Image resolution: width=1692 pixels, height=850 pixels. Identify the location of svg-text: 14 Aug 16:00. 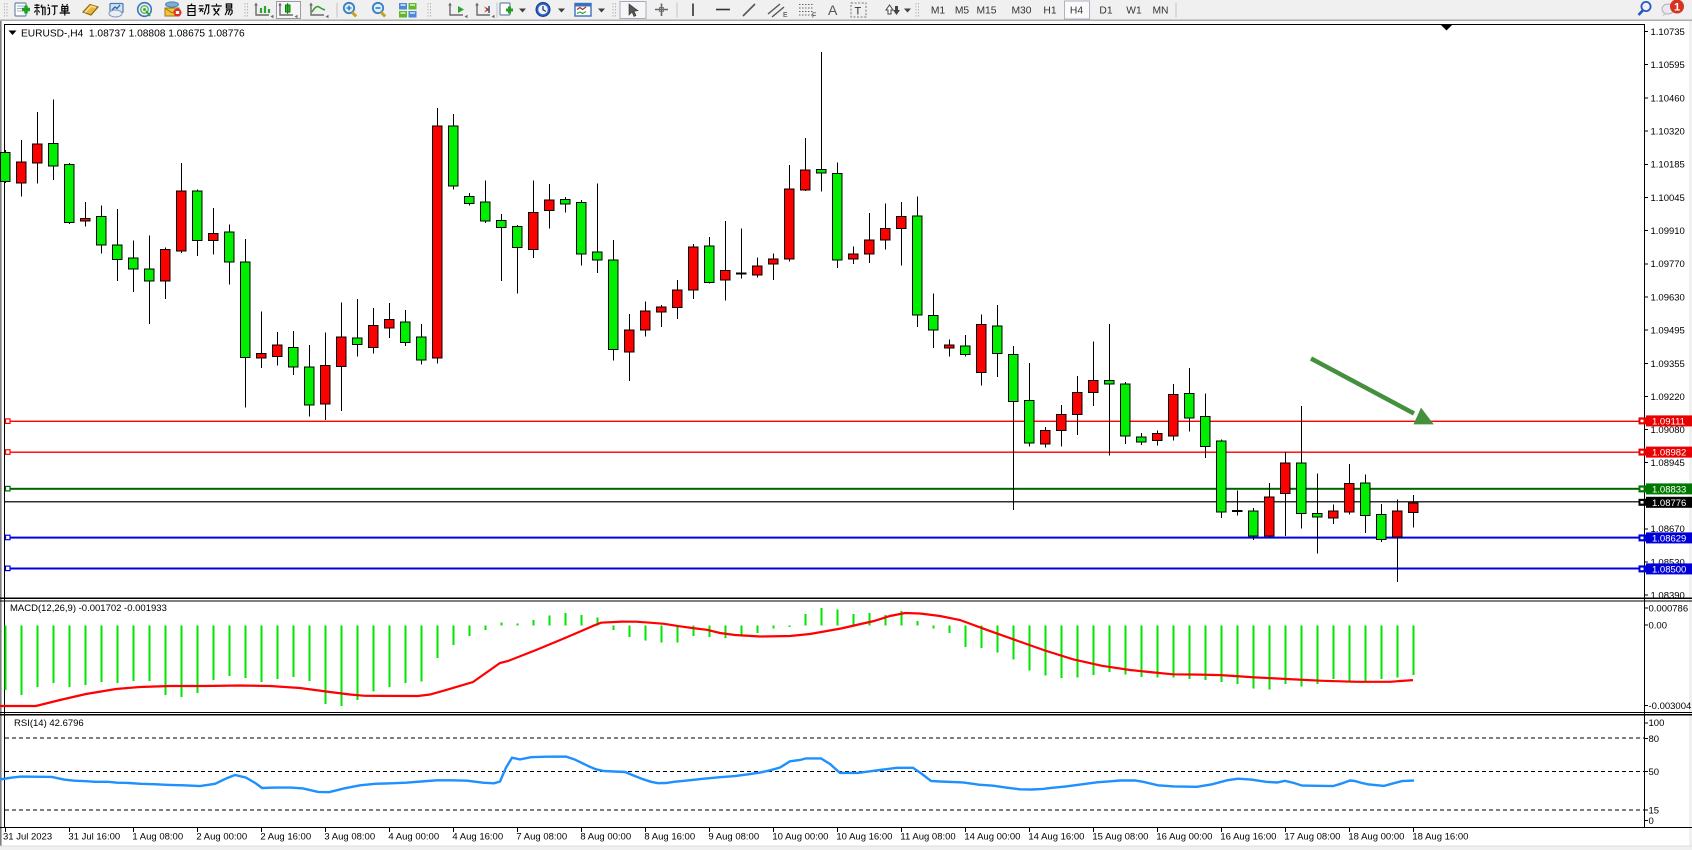
(1056, 837).